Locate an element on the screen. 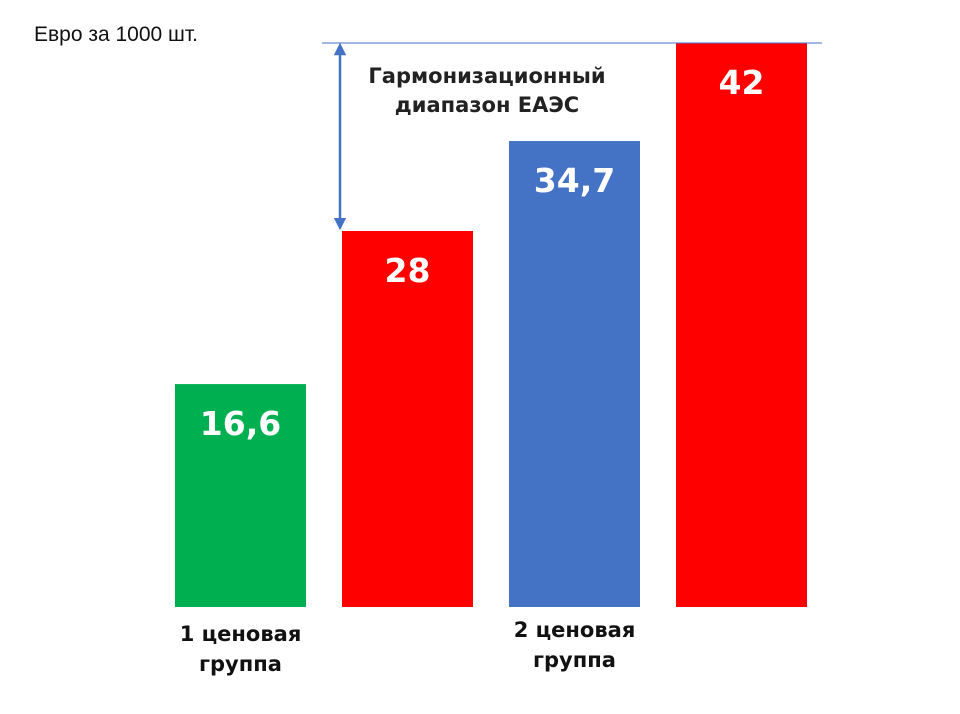 This screenshot has width=960, height=714. group-labels: 1 ценовая группа 2 ценовая группа is located at coordinates (408, 647).